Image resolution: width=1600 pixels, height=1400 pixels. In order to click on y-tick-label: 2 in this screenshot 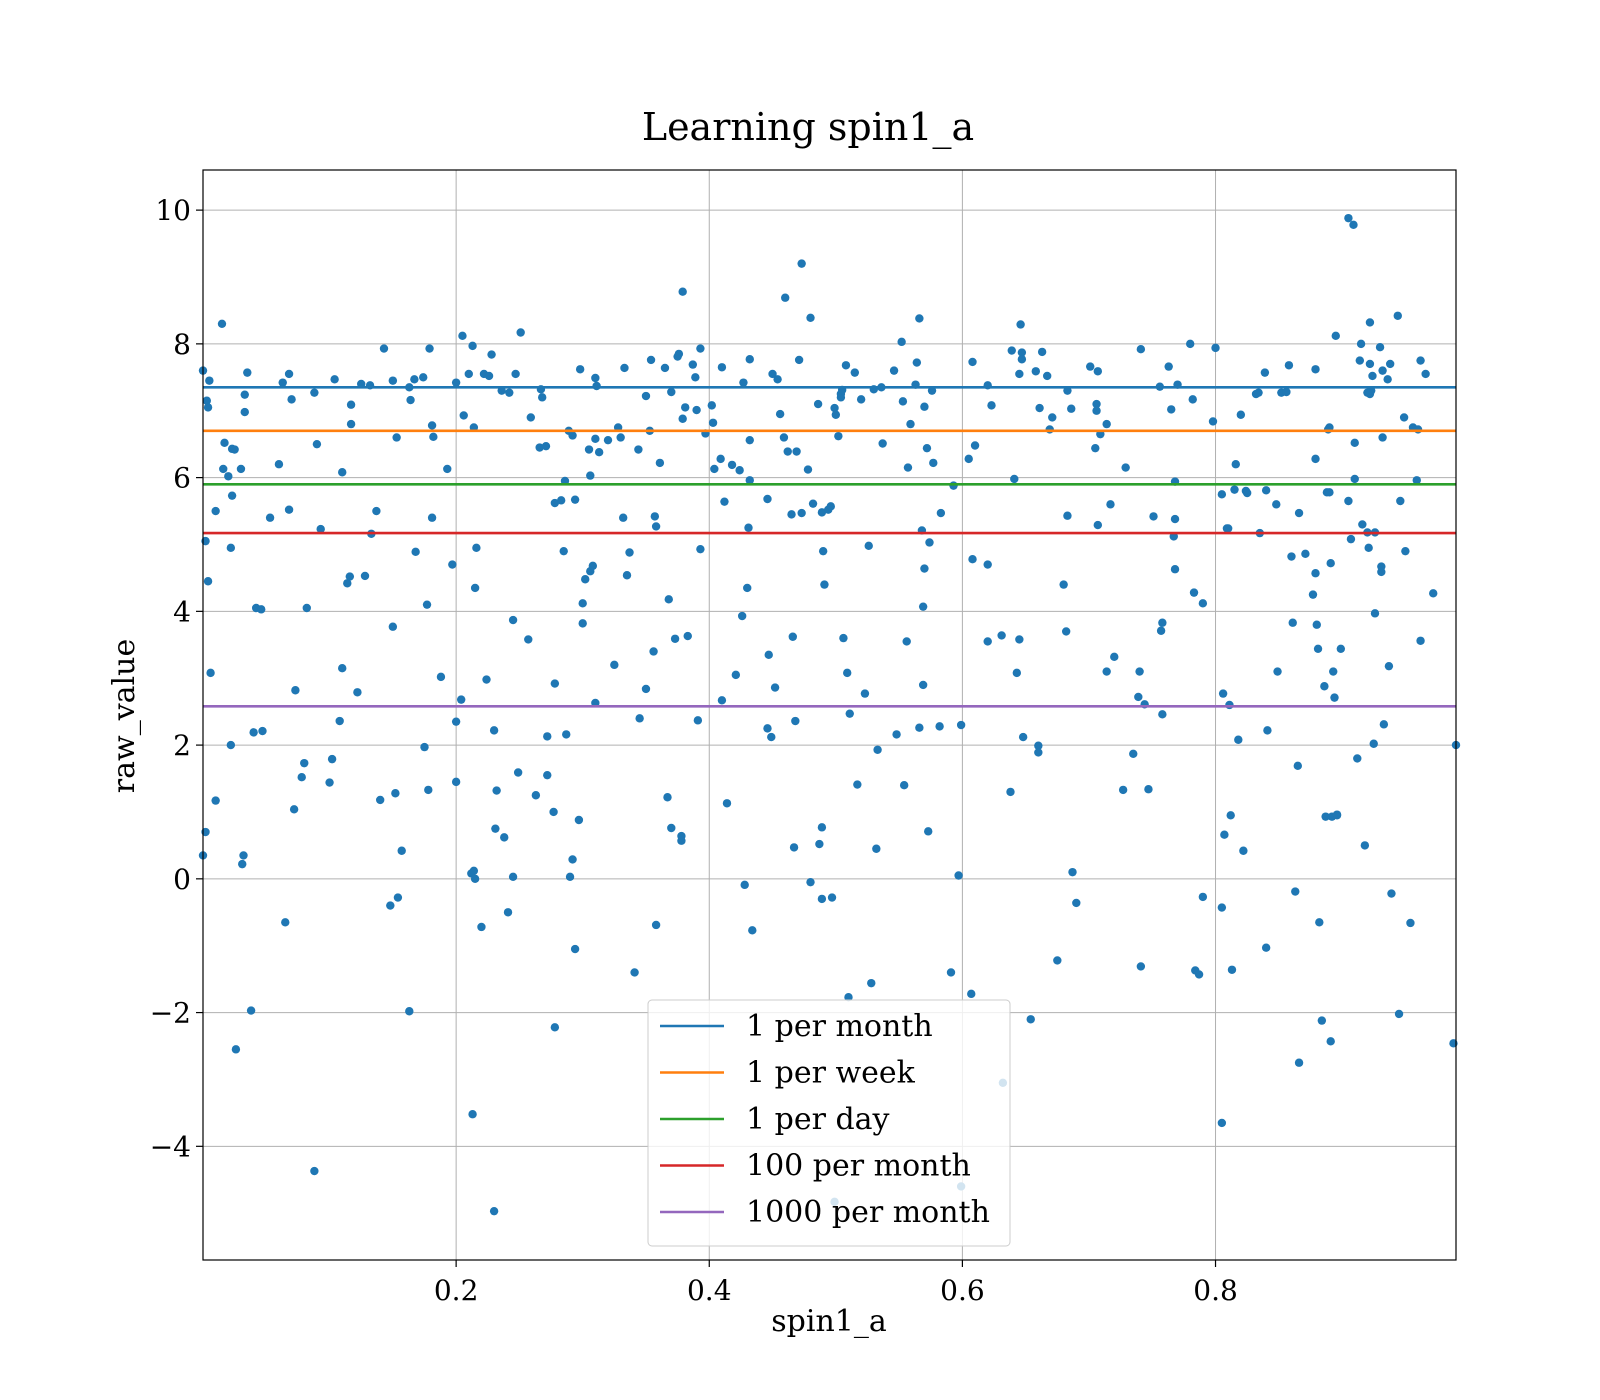, I will do `click(182, 745)`.